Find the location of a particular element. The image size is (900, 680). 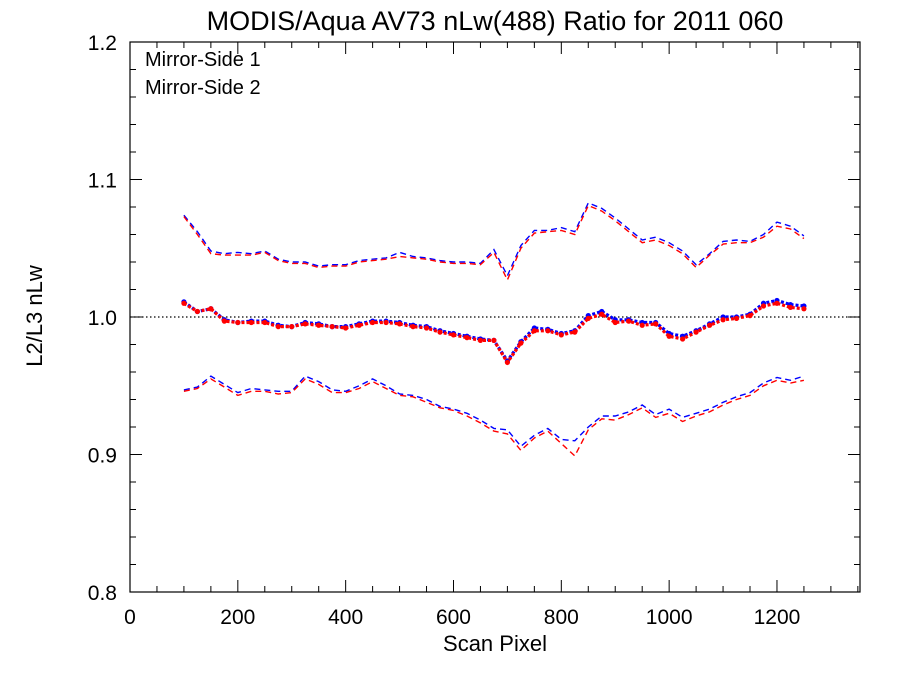

legend-entry-mirror-side-2: Mirror-Side 2 is located at coordinates (203, 88).